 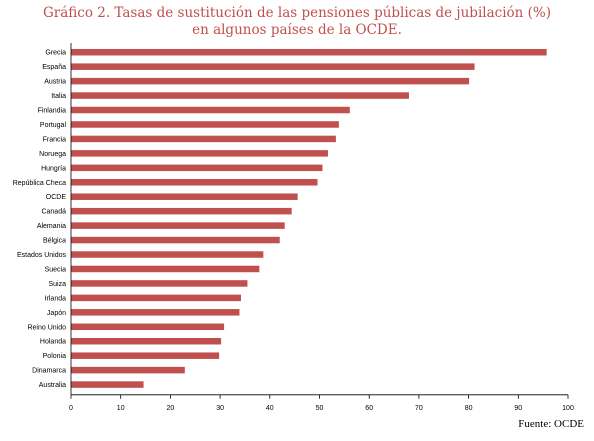 I want to click on category-label-15: Suecia, so click(x=56, y=269).